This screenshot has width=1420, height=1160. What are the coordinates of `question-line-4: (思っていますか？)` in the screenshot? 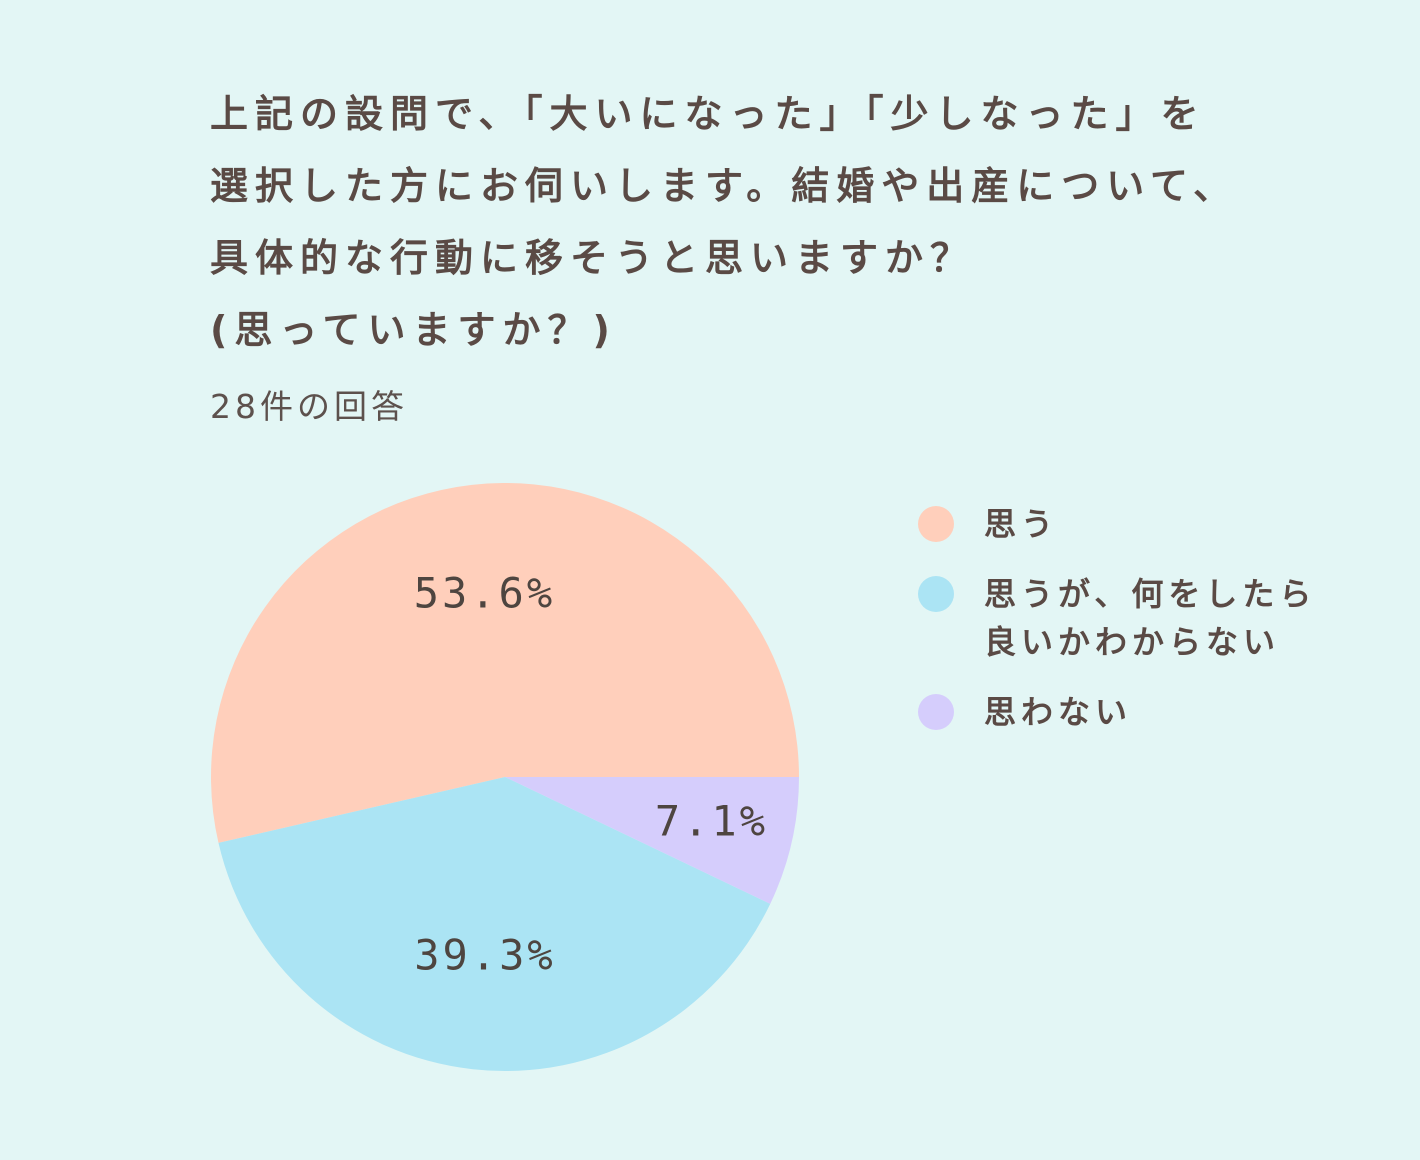 It's located at (413, 330).